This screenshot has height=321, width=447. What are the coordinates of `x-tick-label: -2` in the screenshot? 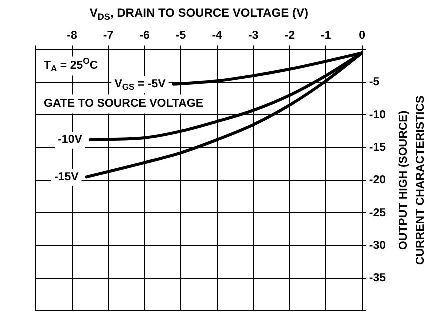 It's located at (289, 36).